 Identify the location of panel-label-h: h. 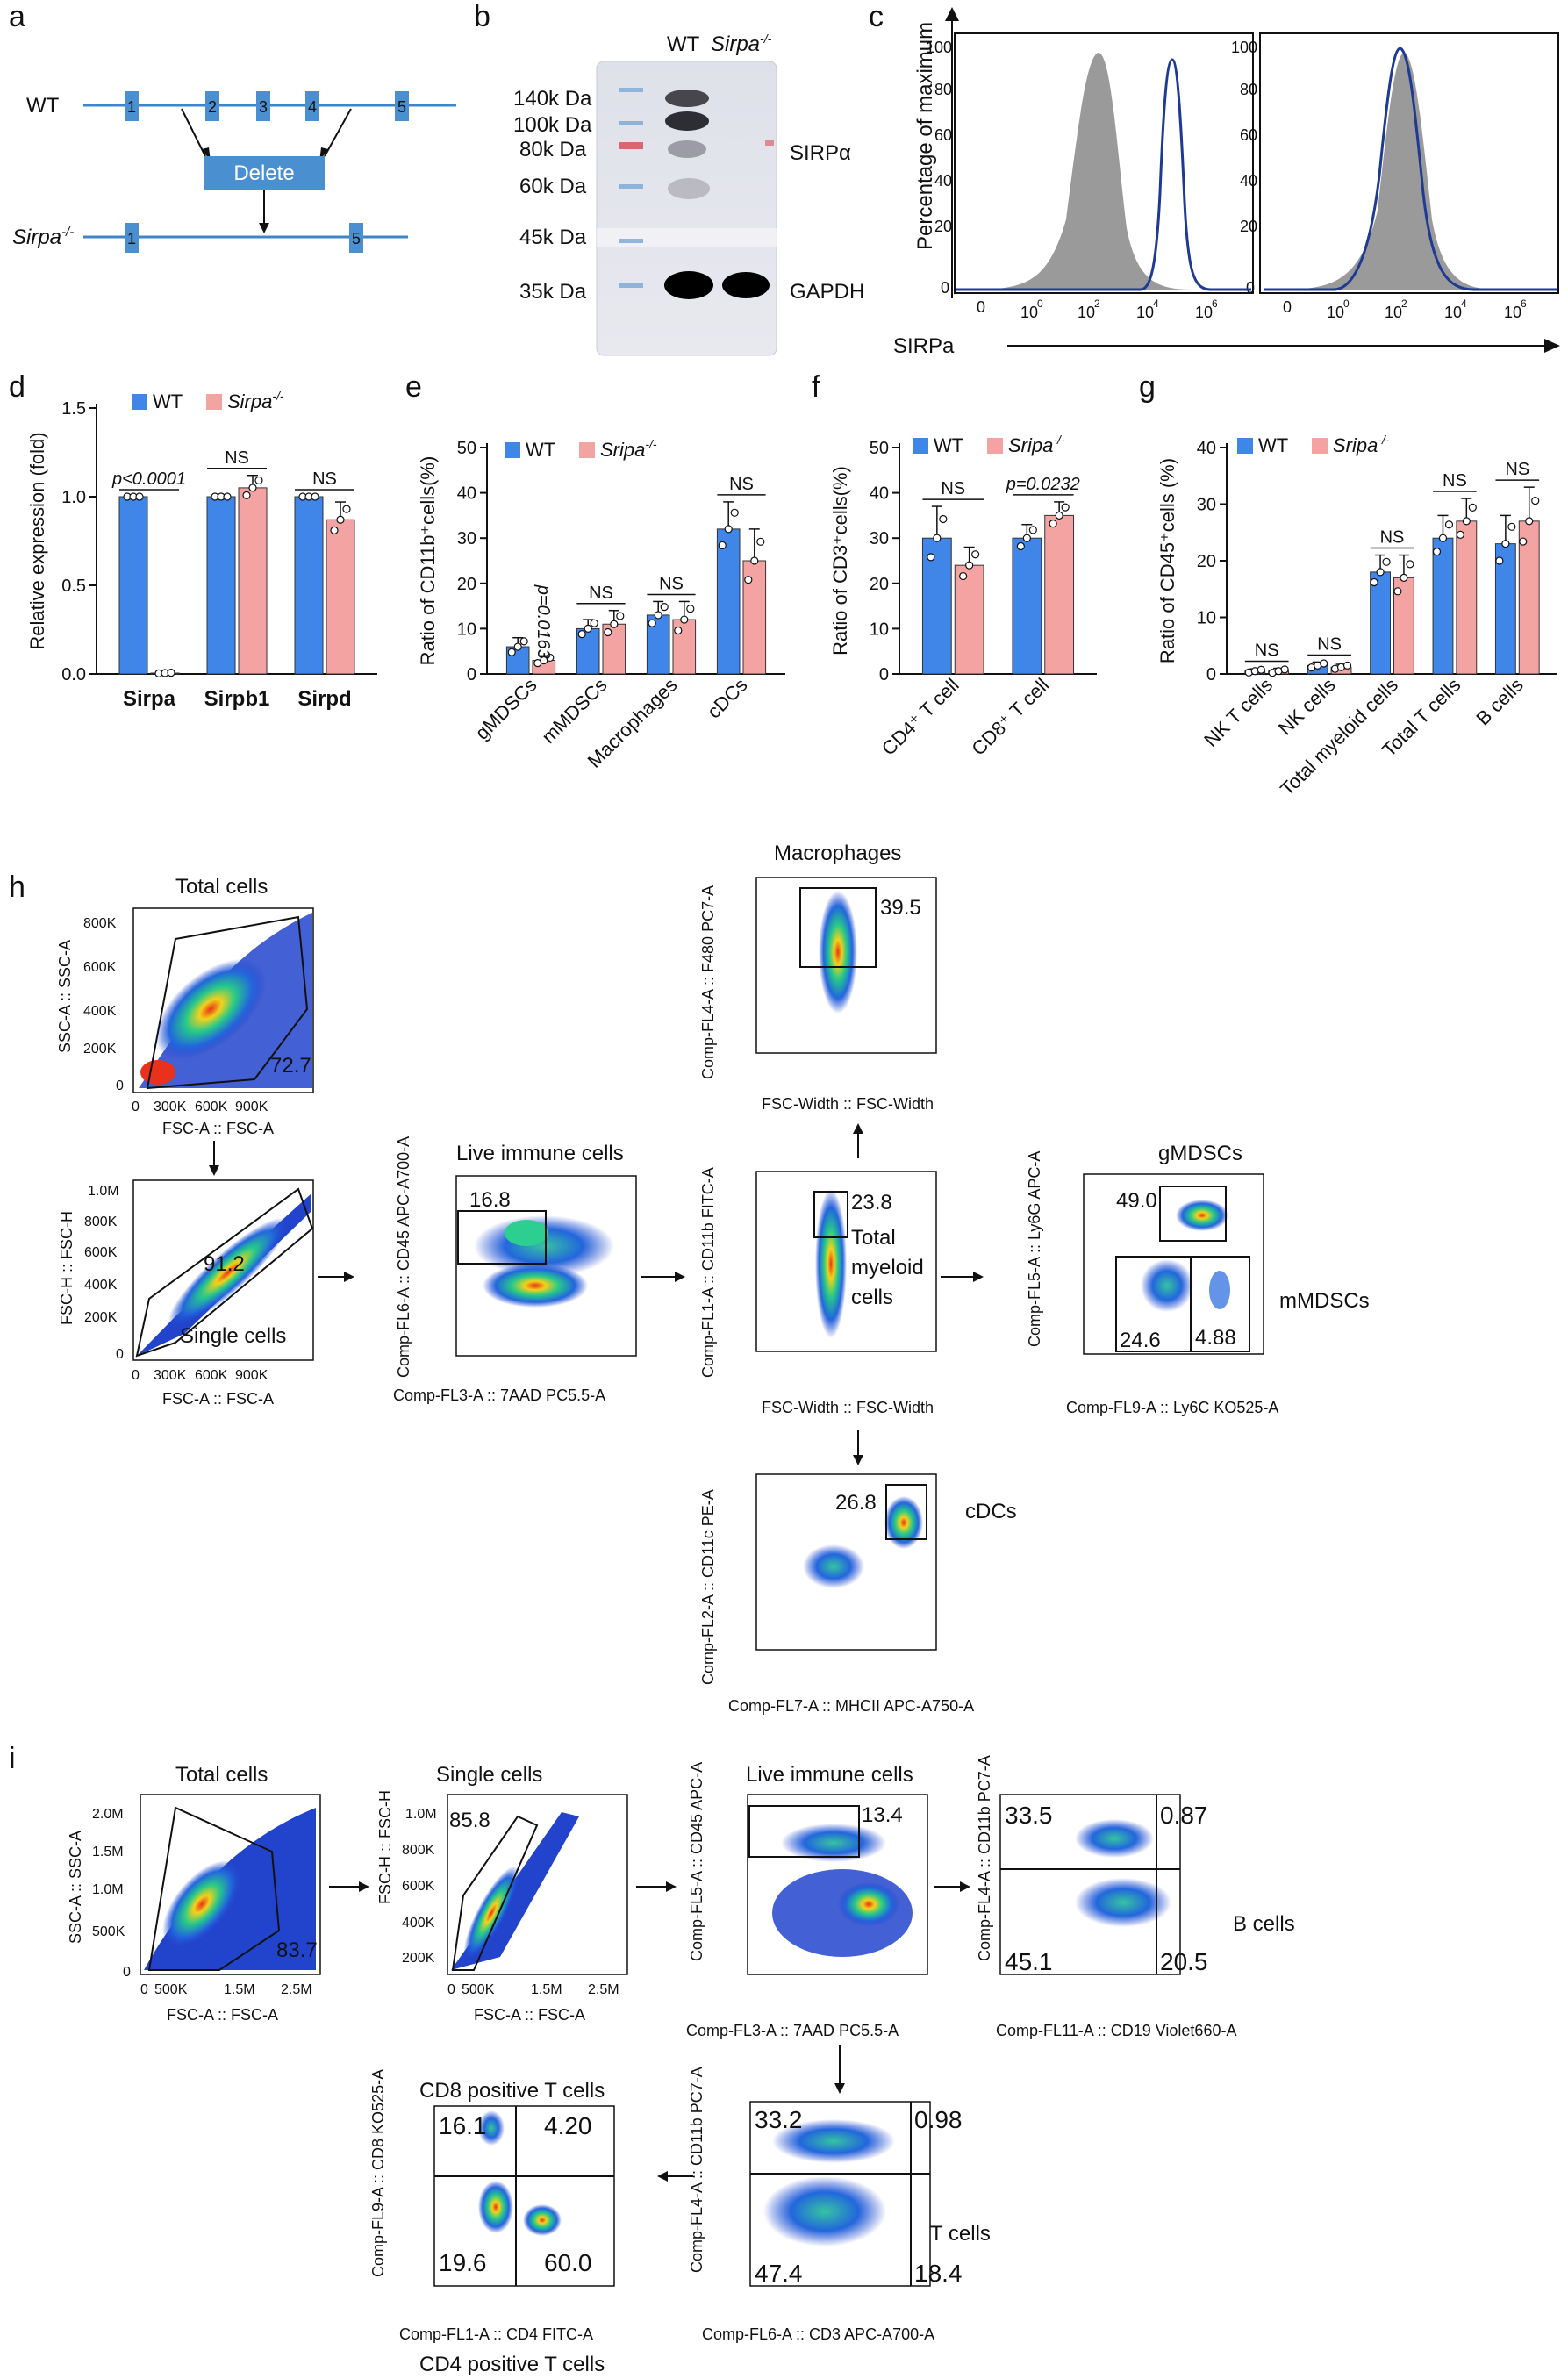
(17, 888).